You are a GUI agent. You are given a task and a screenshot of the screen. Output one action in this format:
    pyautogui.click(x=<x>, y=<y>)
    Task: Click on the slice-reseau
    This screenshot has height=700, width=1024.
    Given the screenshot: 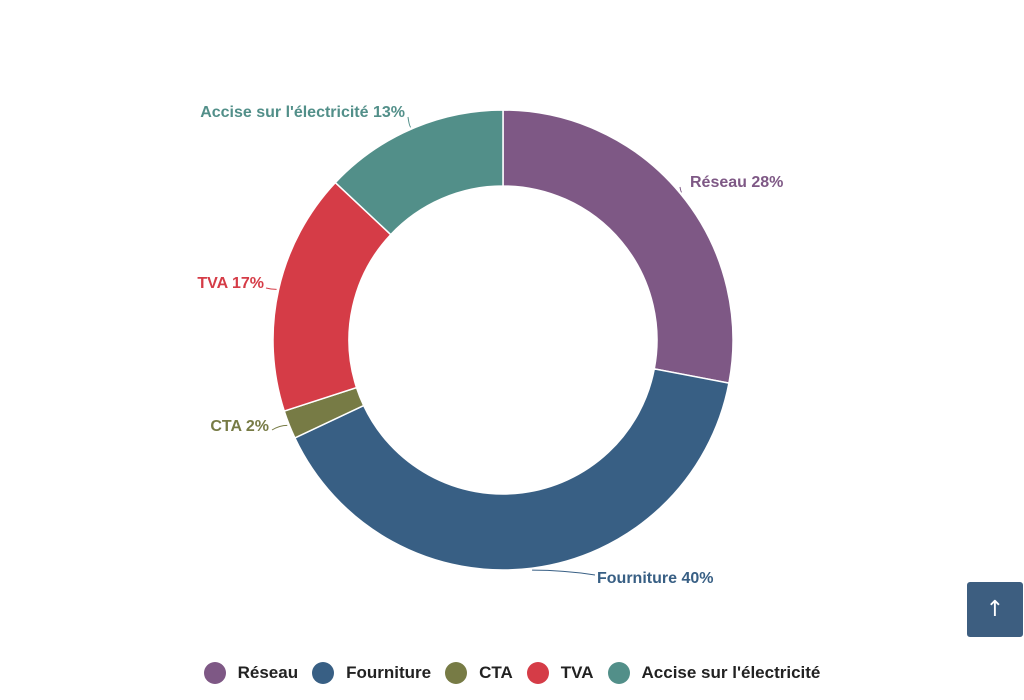 What is the action you would take?
    pyautogui.click(x=618, y=246)
    